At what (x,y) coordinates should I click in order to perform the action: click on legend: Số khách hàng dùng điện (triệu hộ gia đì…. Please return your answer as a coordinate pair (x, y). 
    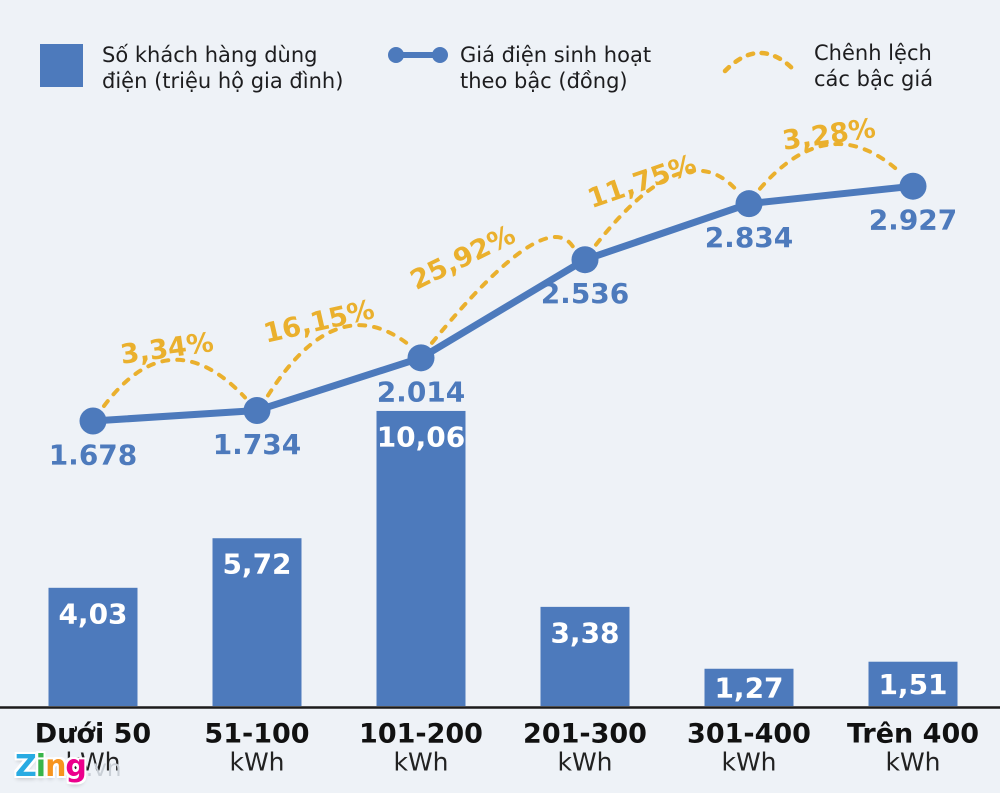
    Looking at the image, I should click on (500, 55).